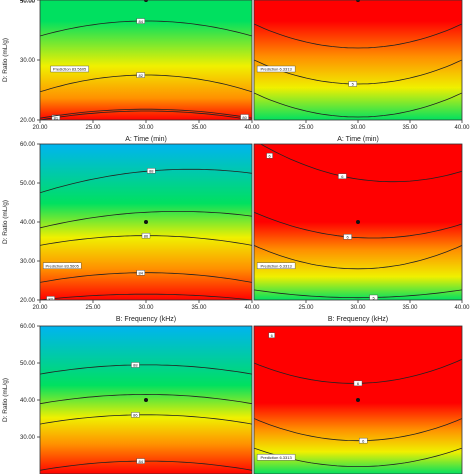  Describe the element at coordinates (28, 301) in the screenshot. I see `y-tick-label: 20.00` at that location.